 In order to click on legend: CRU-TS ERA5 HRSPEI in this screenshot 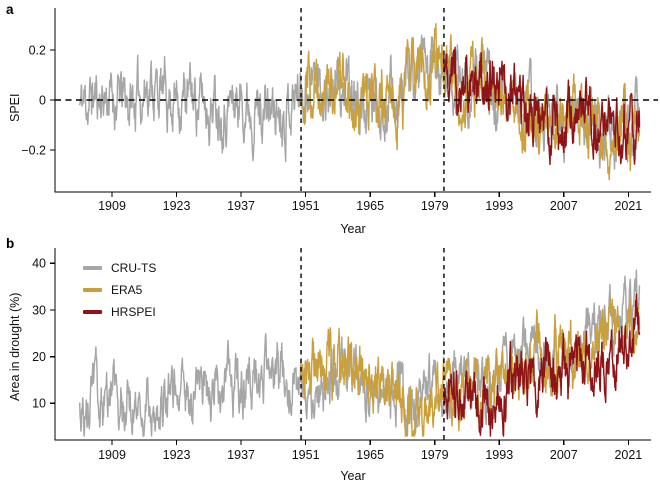, I will do `click(119, 290)`.